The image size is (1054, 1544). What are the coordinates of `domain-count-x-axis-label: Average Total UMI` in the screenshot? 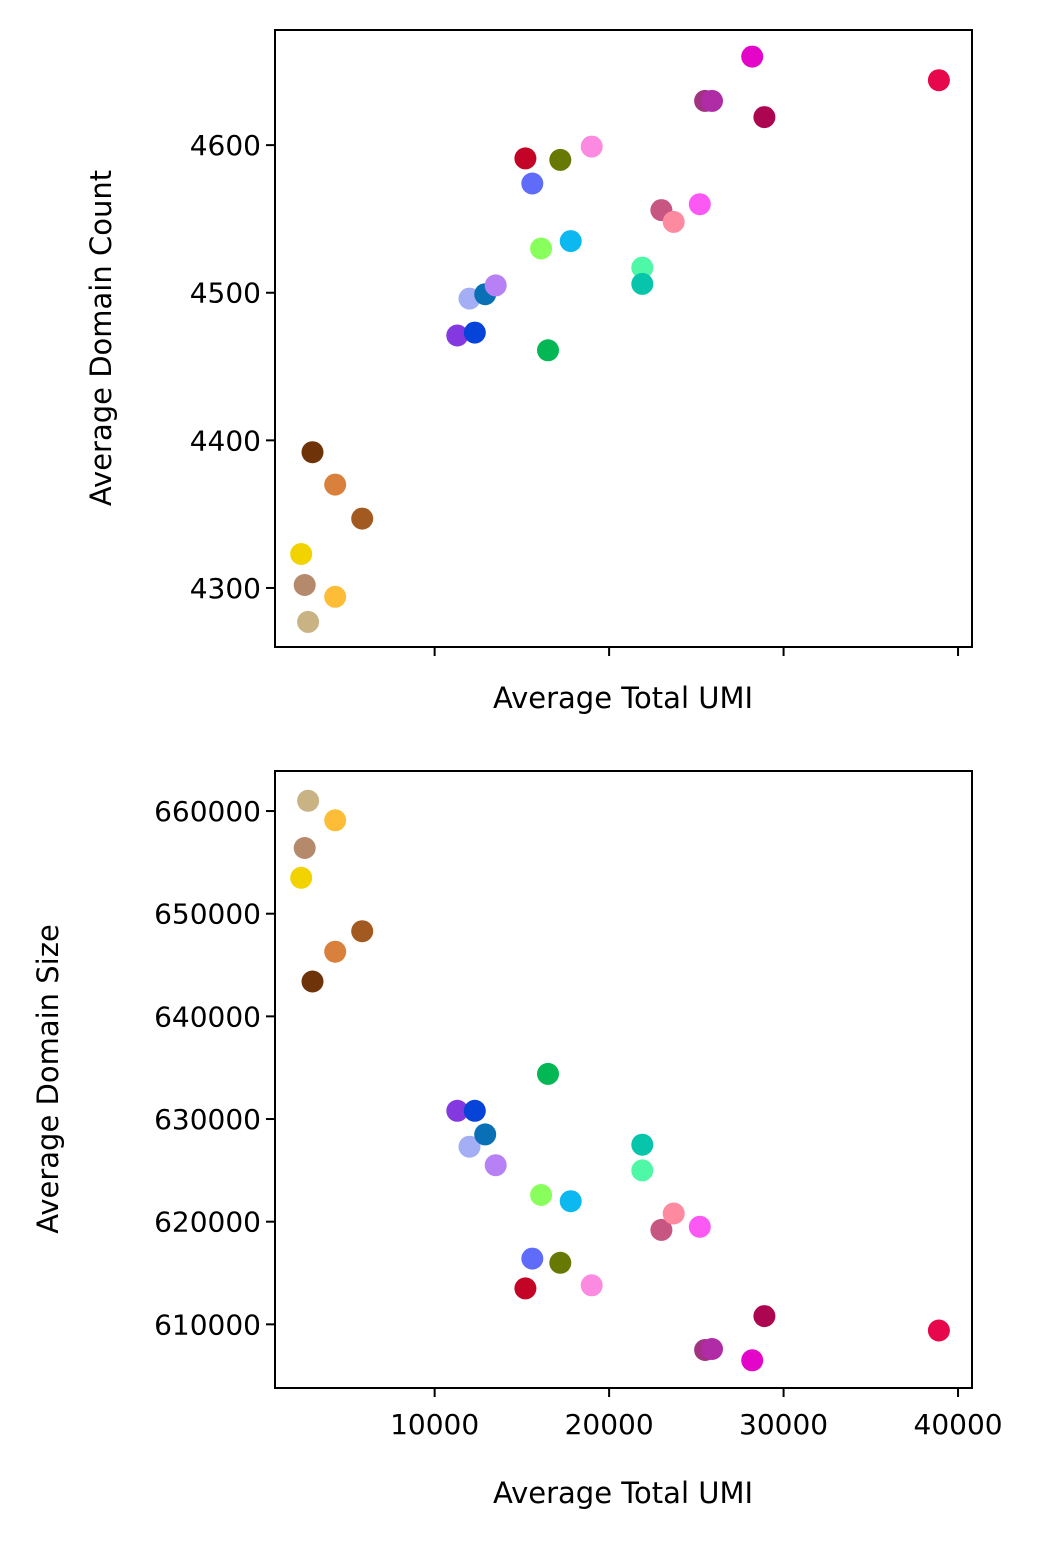 It's located at (623, 698).